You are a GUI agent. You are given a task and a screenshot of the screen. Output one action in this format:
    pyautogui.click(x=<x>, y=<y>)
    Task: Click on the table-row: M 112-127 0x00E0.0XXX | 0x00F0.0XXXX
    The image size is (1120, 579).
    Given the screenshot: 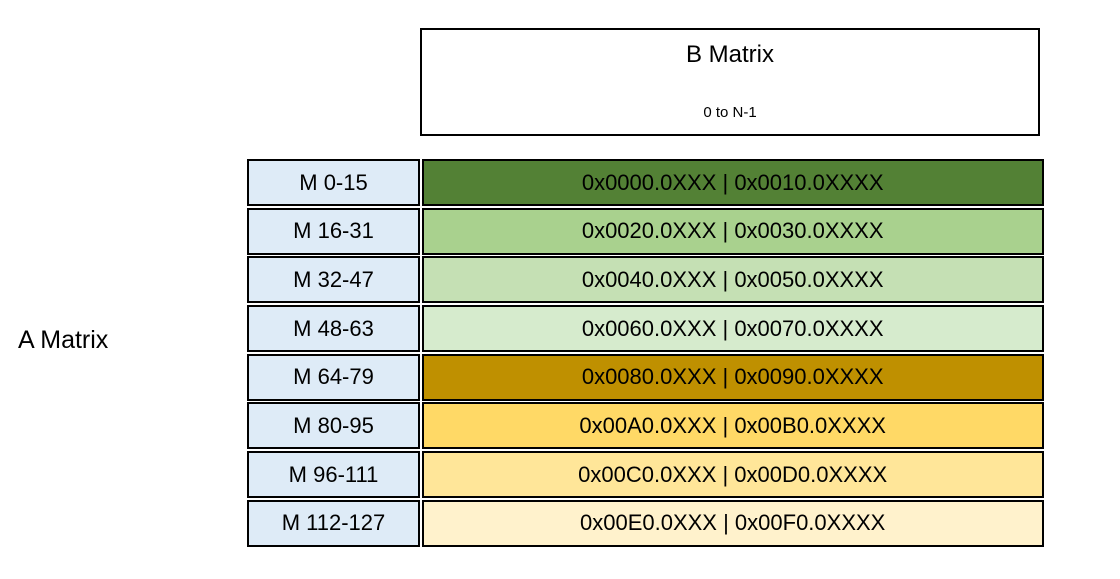 What is the action you would take?
    pyautogui.click(x=645, y=523)
    